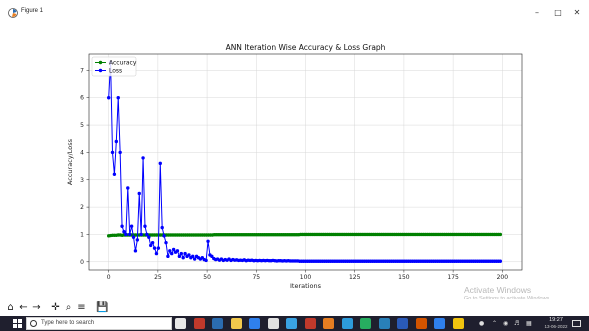 The image size is (589, 331). What do you see at coordinates (556, 320) in the screenshot?
I see `clock-time: 19:27` at bounding box center [556, 320].